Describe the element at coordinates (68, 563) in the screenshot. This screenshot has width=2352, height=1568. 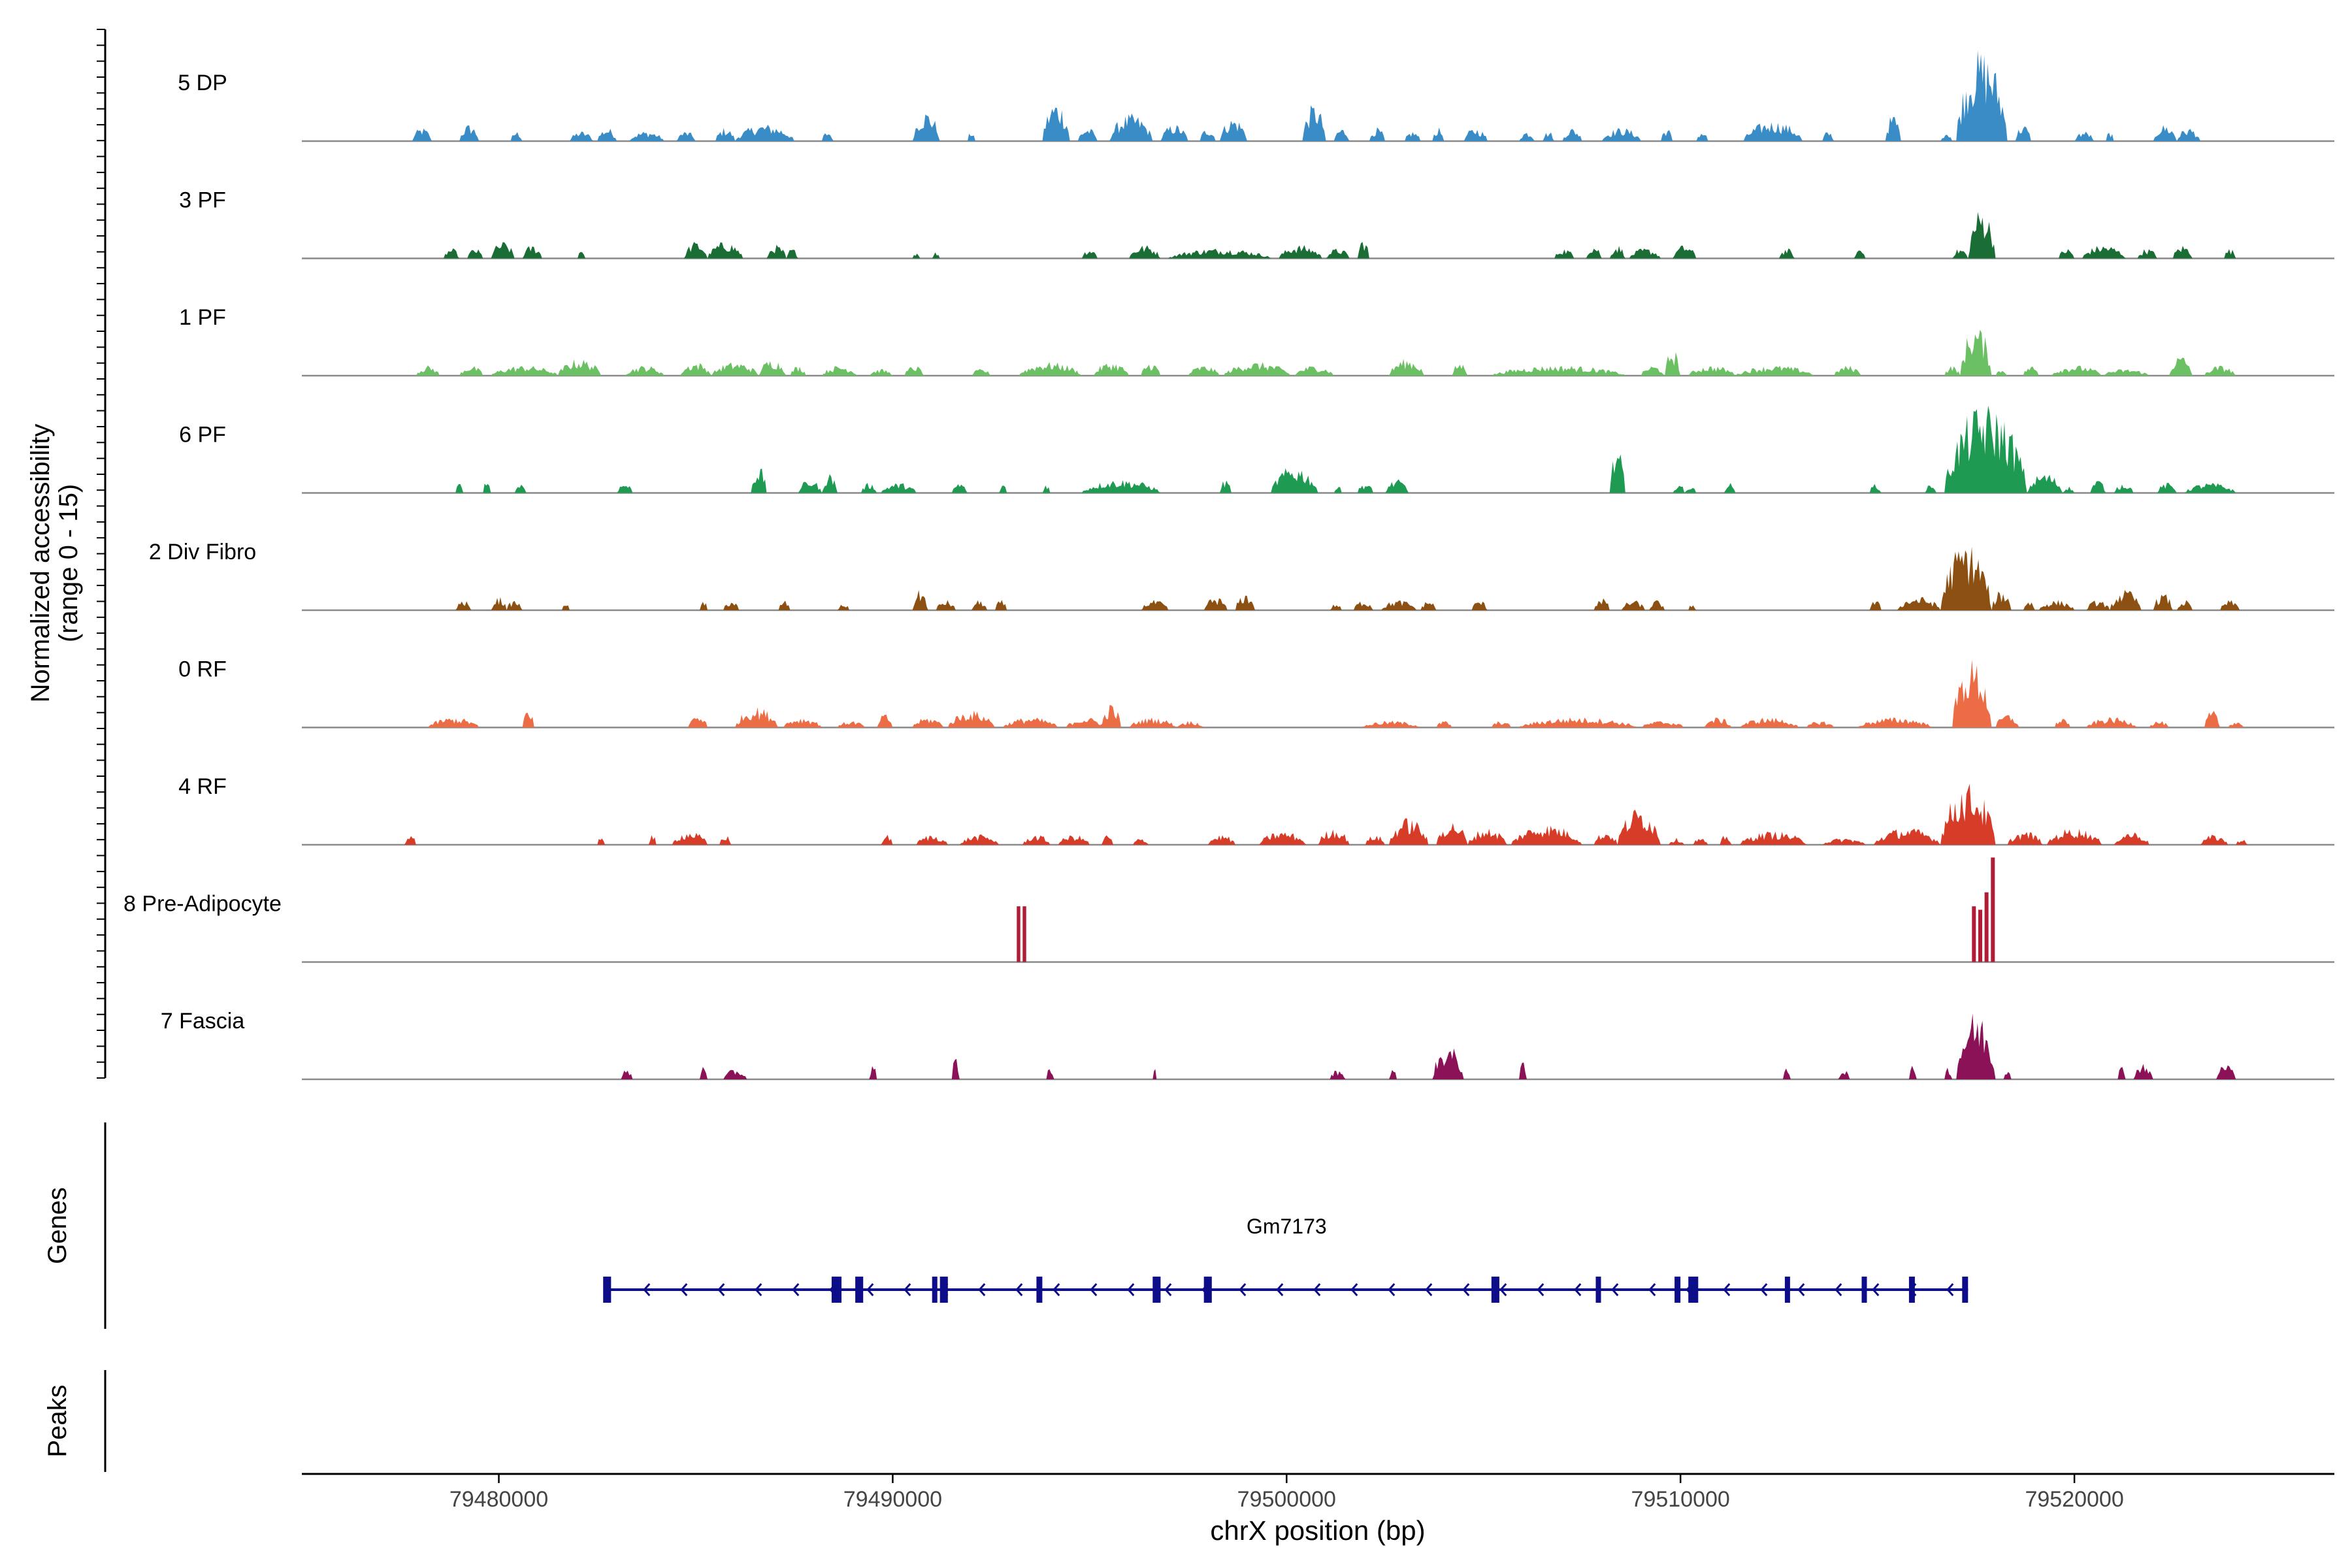
I see `y-axis-sublabel: (range 0 - 15)` at that location.